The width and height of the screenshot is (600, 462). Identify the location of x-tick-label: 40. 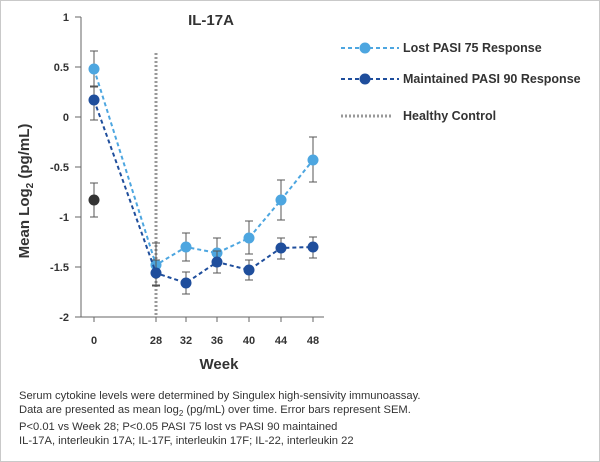
(249, 341).